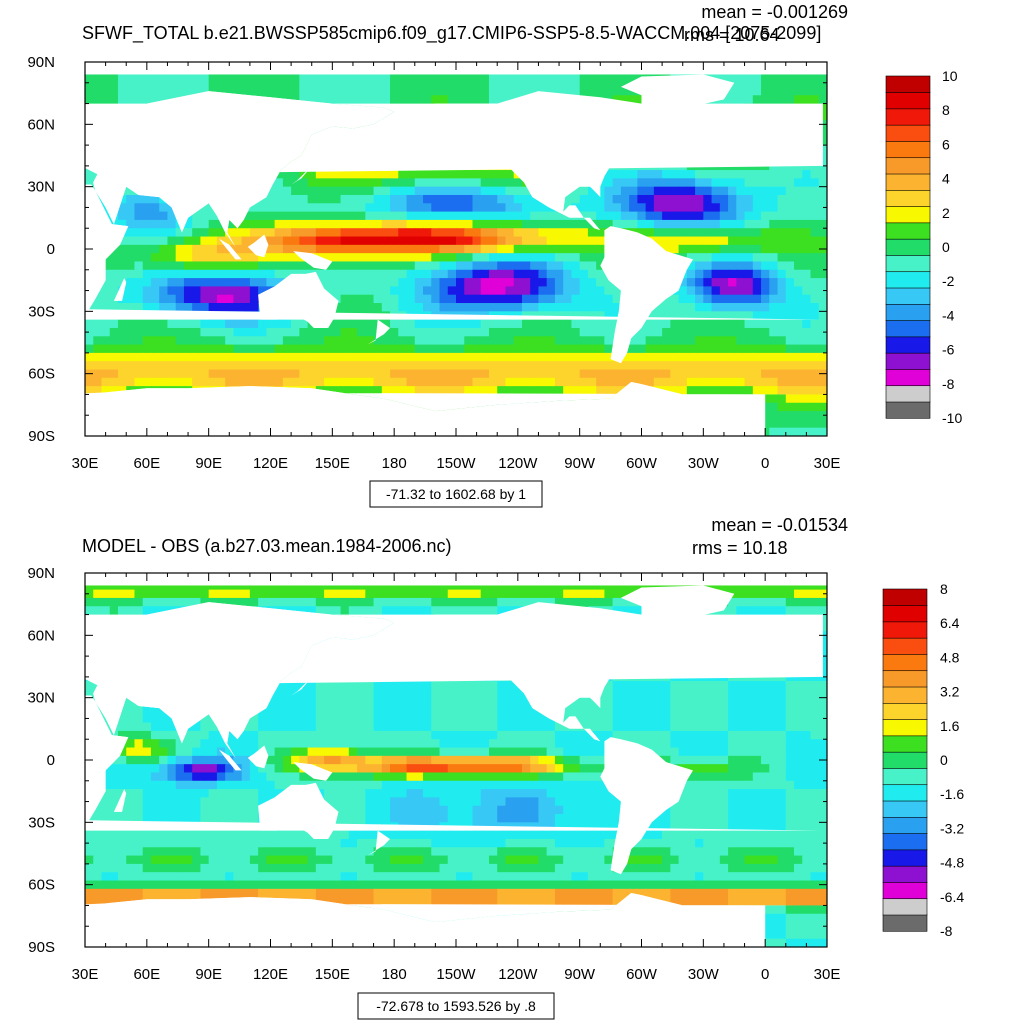 This screenshot has height=1024, width=1024. I want to click on y-tick-label: 90N, so click(41, 62).